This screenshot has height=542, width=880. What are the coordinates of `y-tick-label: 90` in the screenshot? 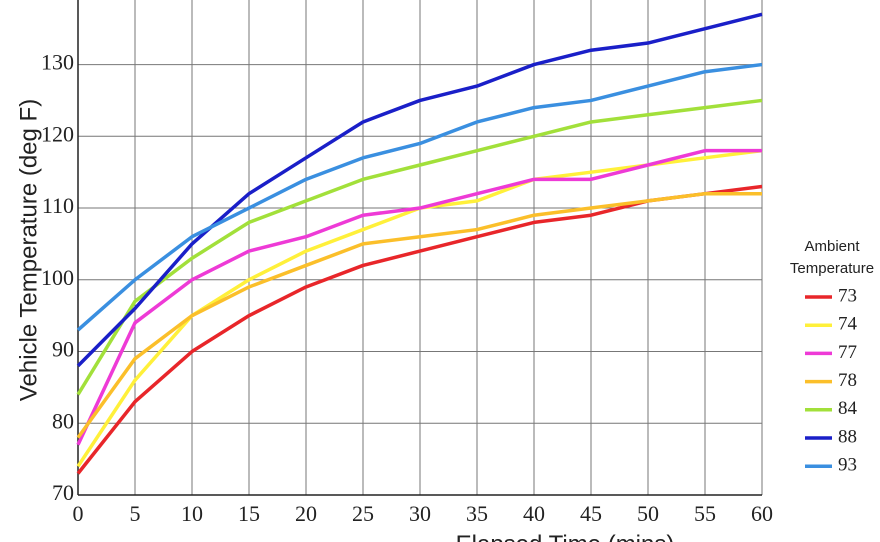 It's located at (63, 349).